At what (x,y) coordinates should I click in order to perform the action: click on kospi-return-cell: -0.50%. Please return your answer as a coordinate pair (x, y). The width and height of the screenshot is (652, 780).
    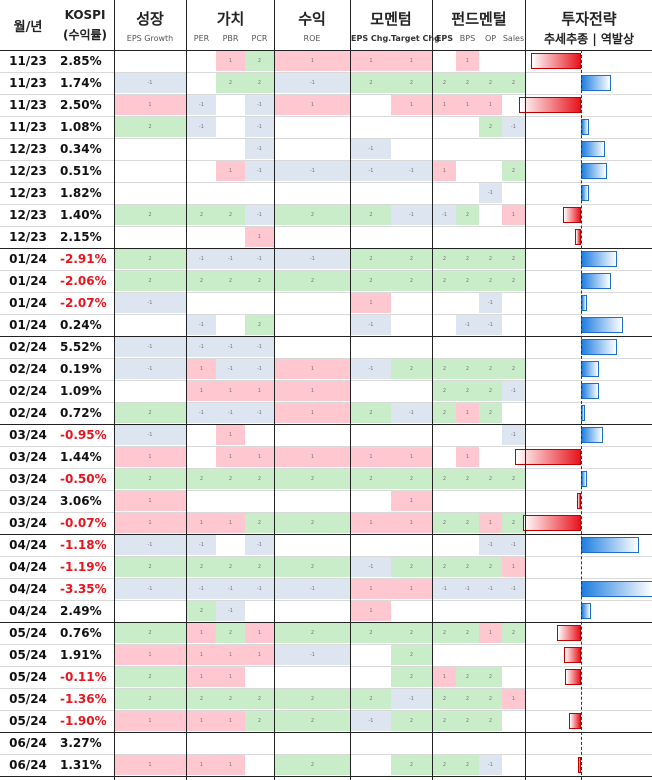
    Looking at the image, I should click on (83, 479).